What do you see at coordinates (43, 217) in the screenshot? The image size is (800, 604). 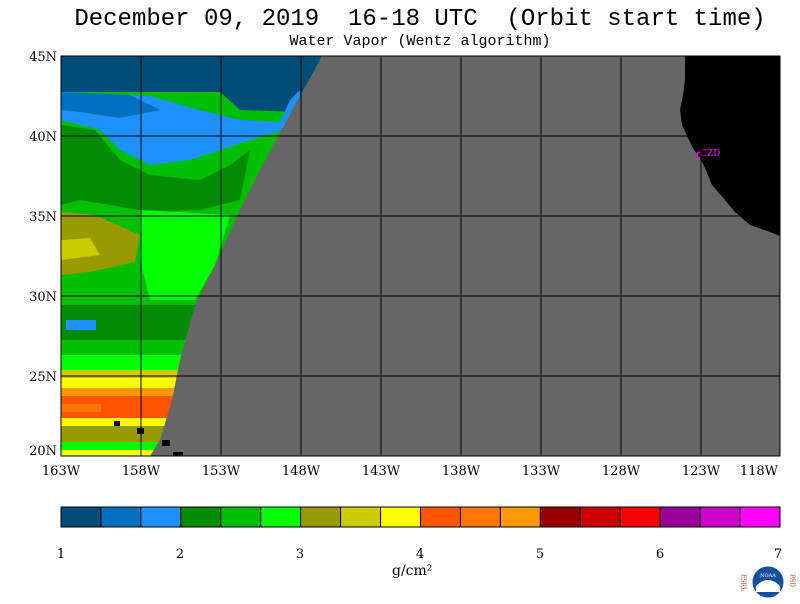 I see `lat-label: 35N` at bounding box center [43, 217].